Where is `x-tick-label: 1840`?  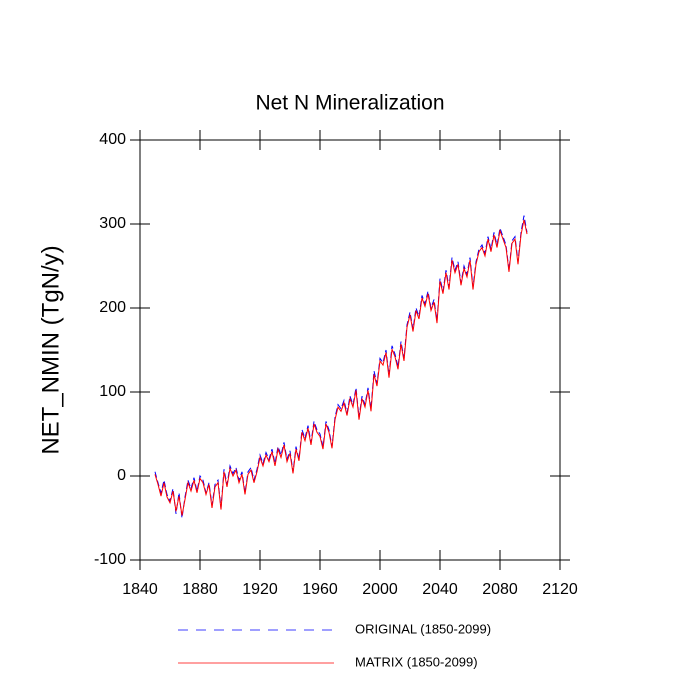 x-tick-label: 1840 is located at coordinates (140, 589).